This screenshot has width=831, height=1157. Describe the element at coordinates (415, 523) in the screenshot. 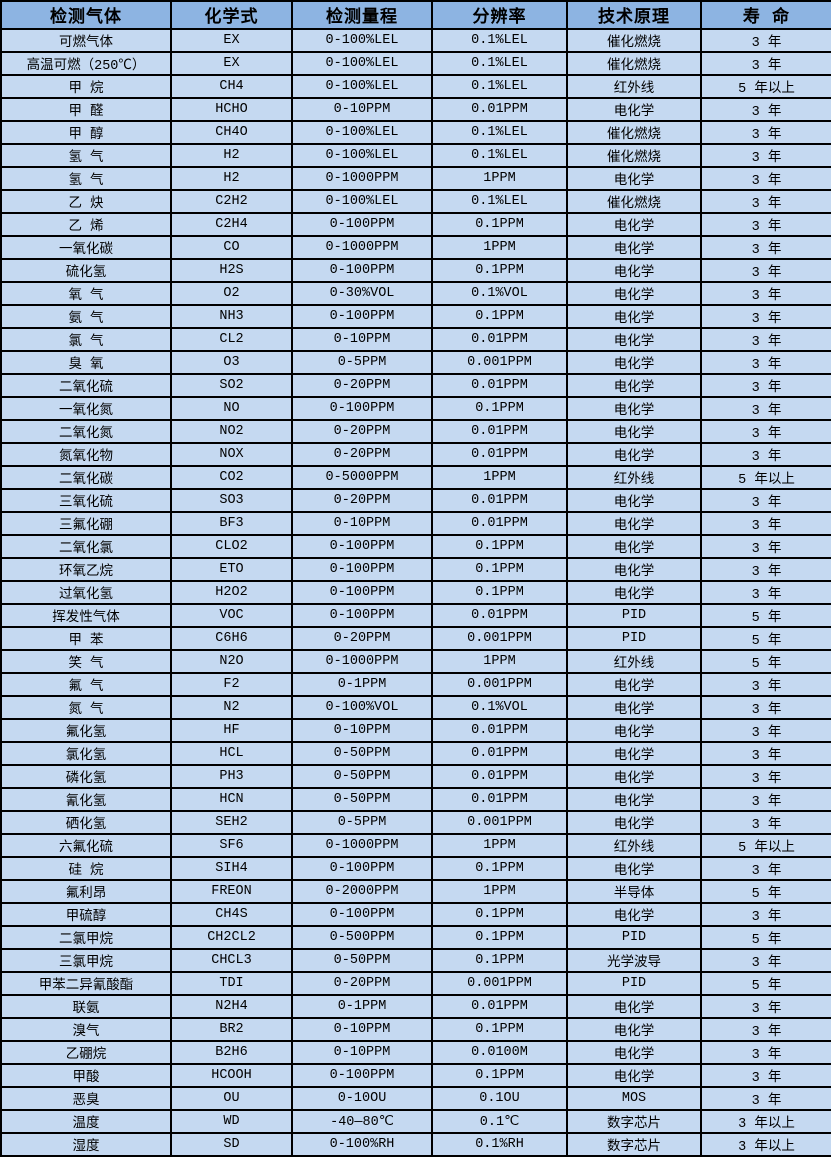

I see `table-row: 三氟化硼 BF3 0-10PPM 0.01PPM 电化学 3 年` at that location.